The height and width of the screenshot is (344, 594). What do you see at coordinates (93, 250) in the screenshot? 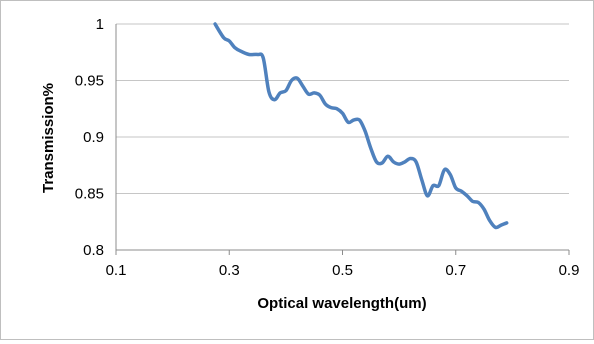
I see `y-tick-label: 0.8` at bounding box center [93, 250].